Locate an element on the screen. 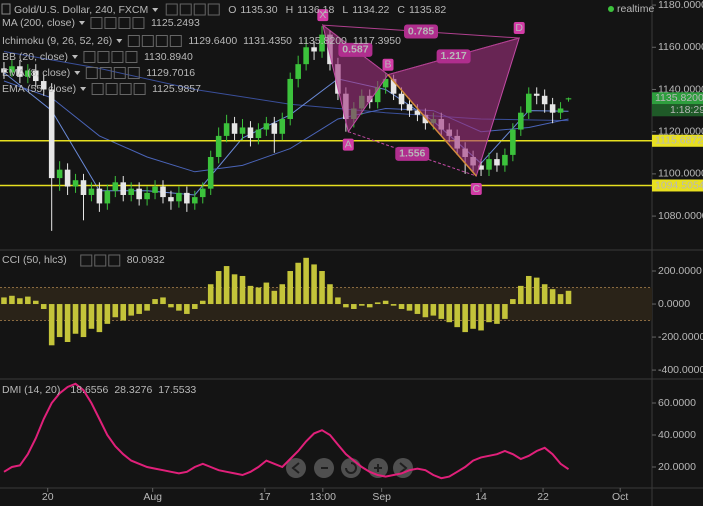  forward-button is located at coordinates (403, 468).